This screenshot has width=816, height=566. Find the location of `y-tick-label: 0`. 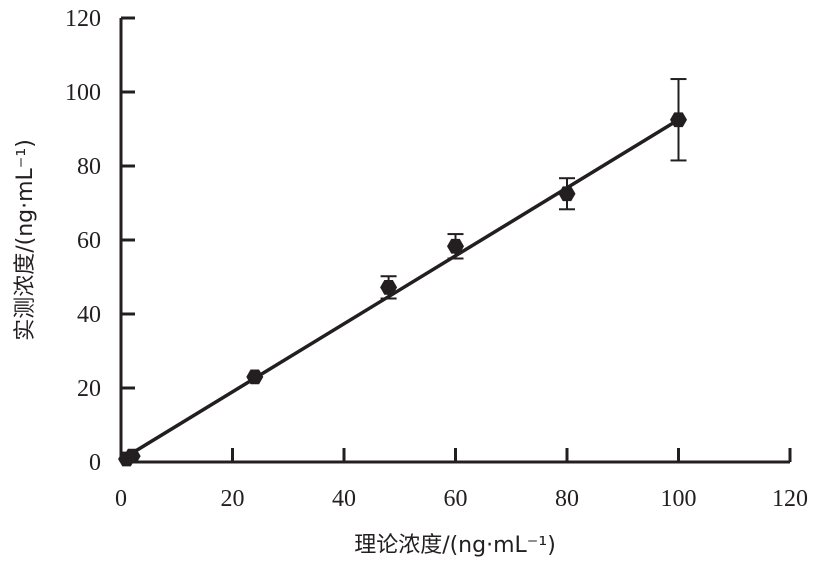

y-tick-label: 0 is located at coordinates (95, 463).